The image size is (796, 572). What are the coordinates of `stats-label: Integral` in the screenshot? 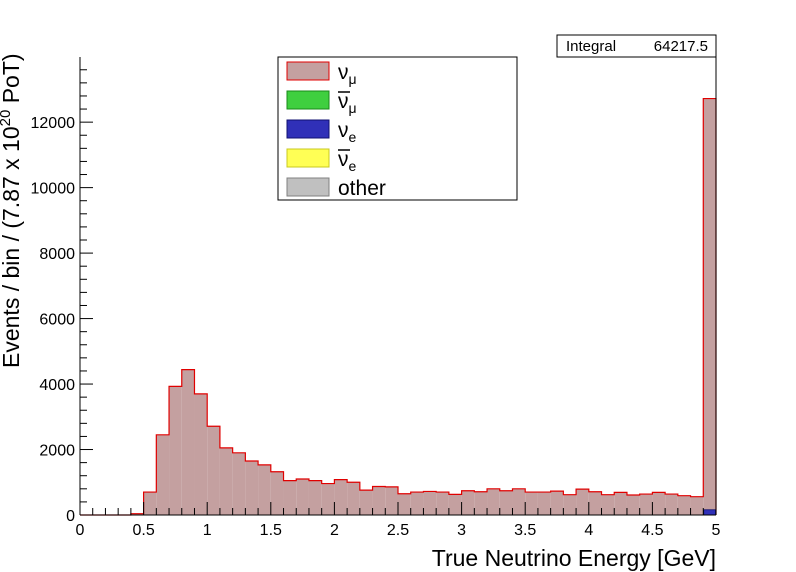 It's located at (591, 46).